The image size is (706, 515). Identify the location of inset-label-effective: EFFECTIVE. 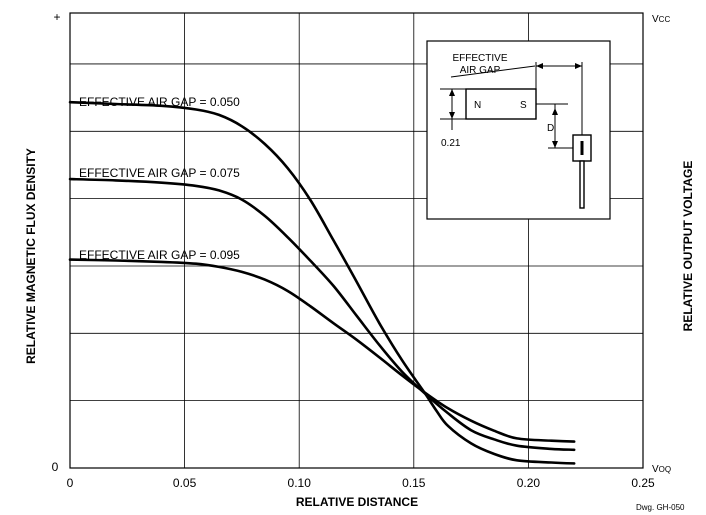
(479, 58).